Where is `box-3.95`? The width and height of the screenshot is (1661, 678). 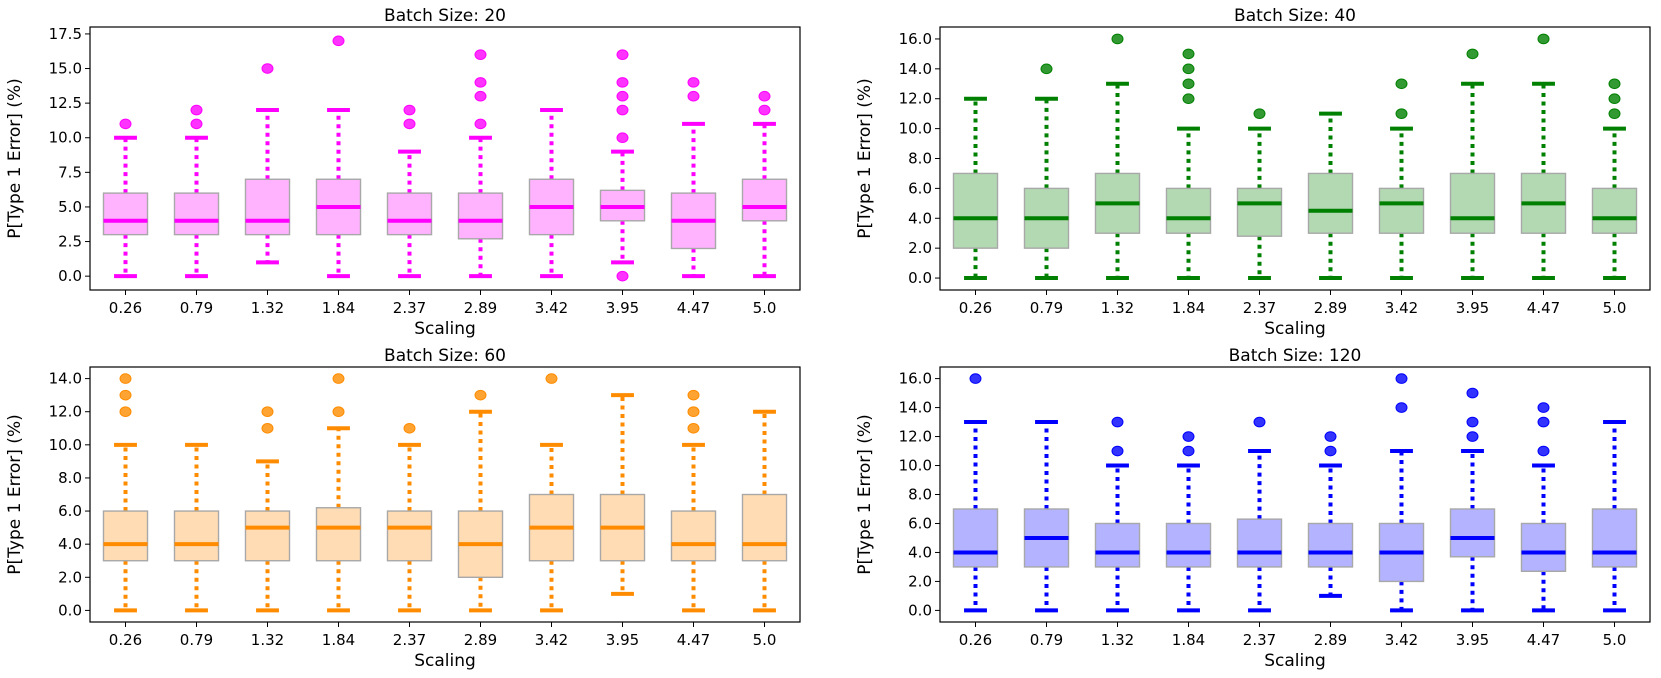
box-3.95 is located at coordinates (622, 165).